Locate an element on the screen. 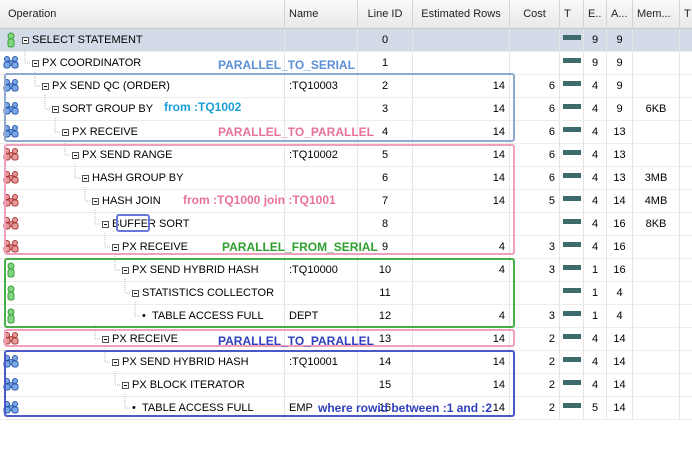 This screenshot has height=454, width=692. plan-row: PX RECEIVE 4 14 6 4 13 is located at coordinates (346, 132).